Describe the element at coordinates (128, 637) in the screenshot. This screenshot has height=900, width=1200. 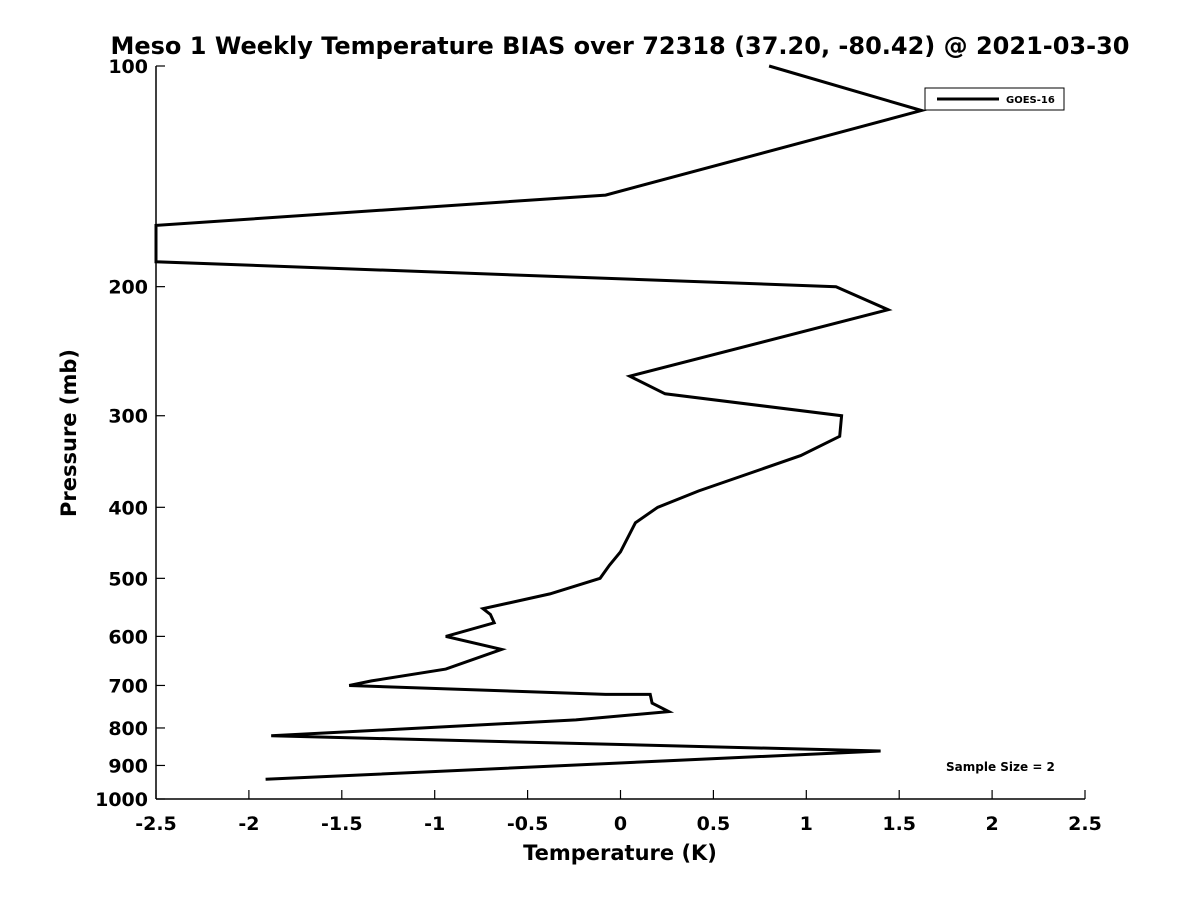
I see `y-tick-label: 600` at that location.